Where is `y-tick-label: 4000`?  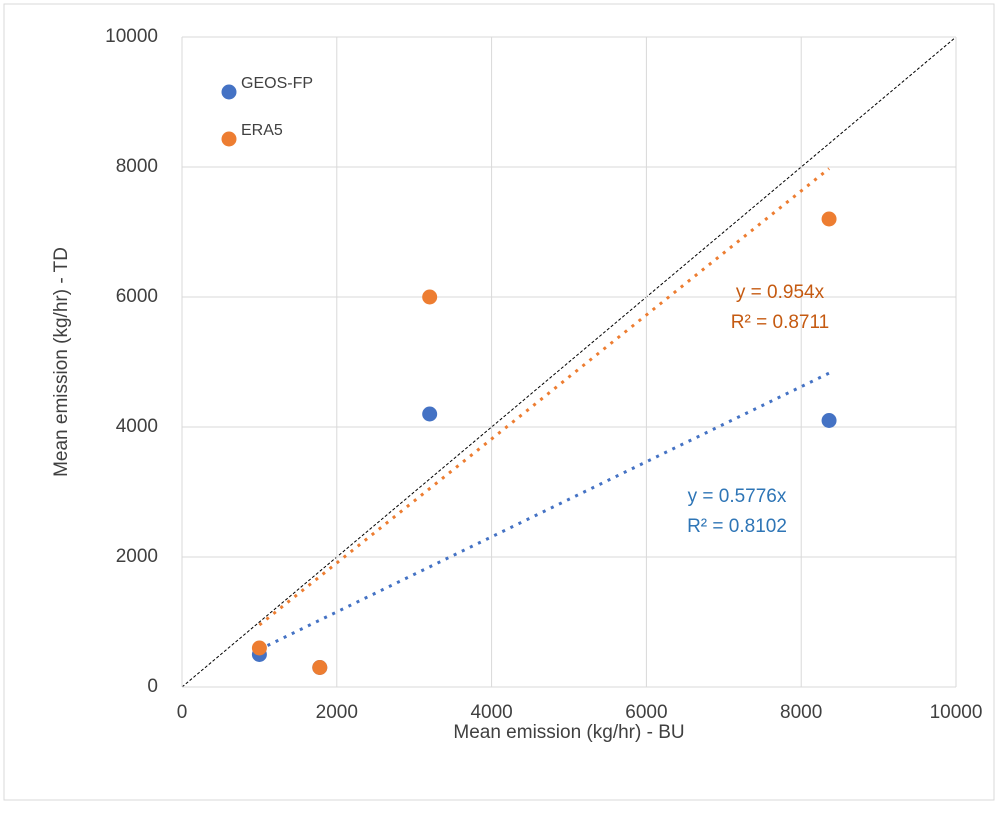 y-tick-label: 4000 is located at coordinates (137, 426).